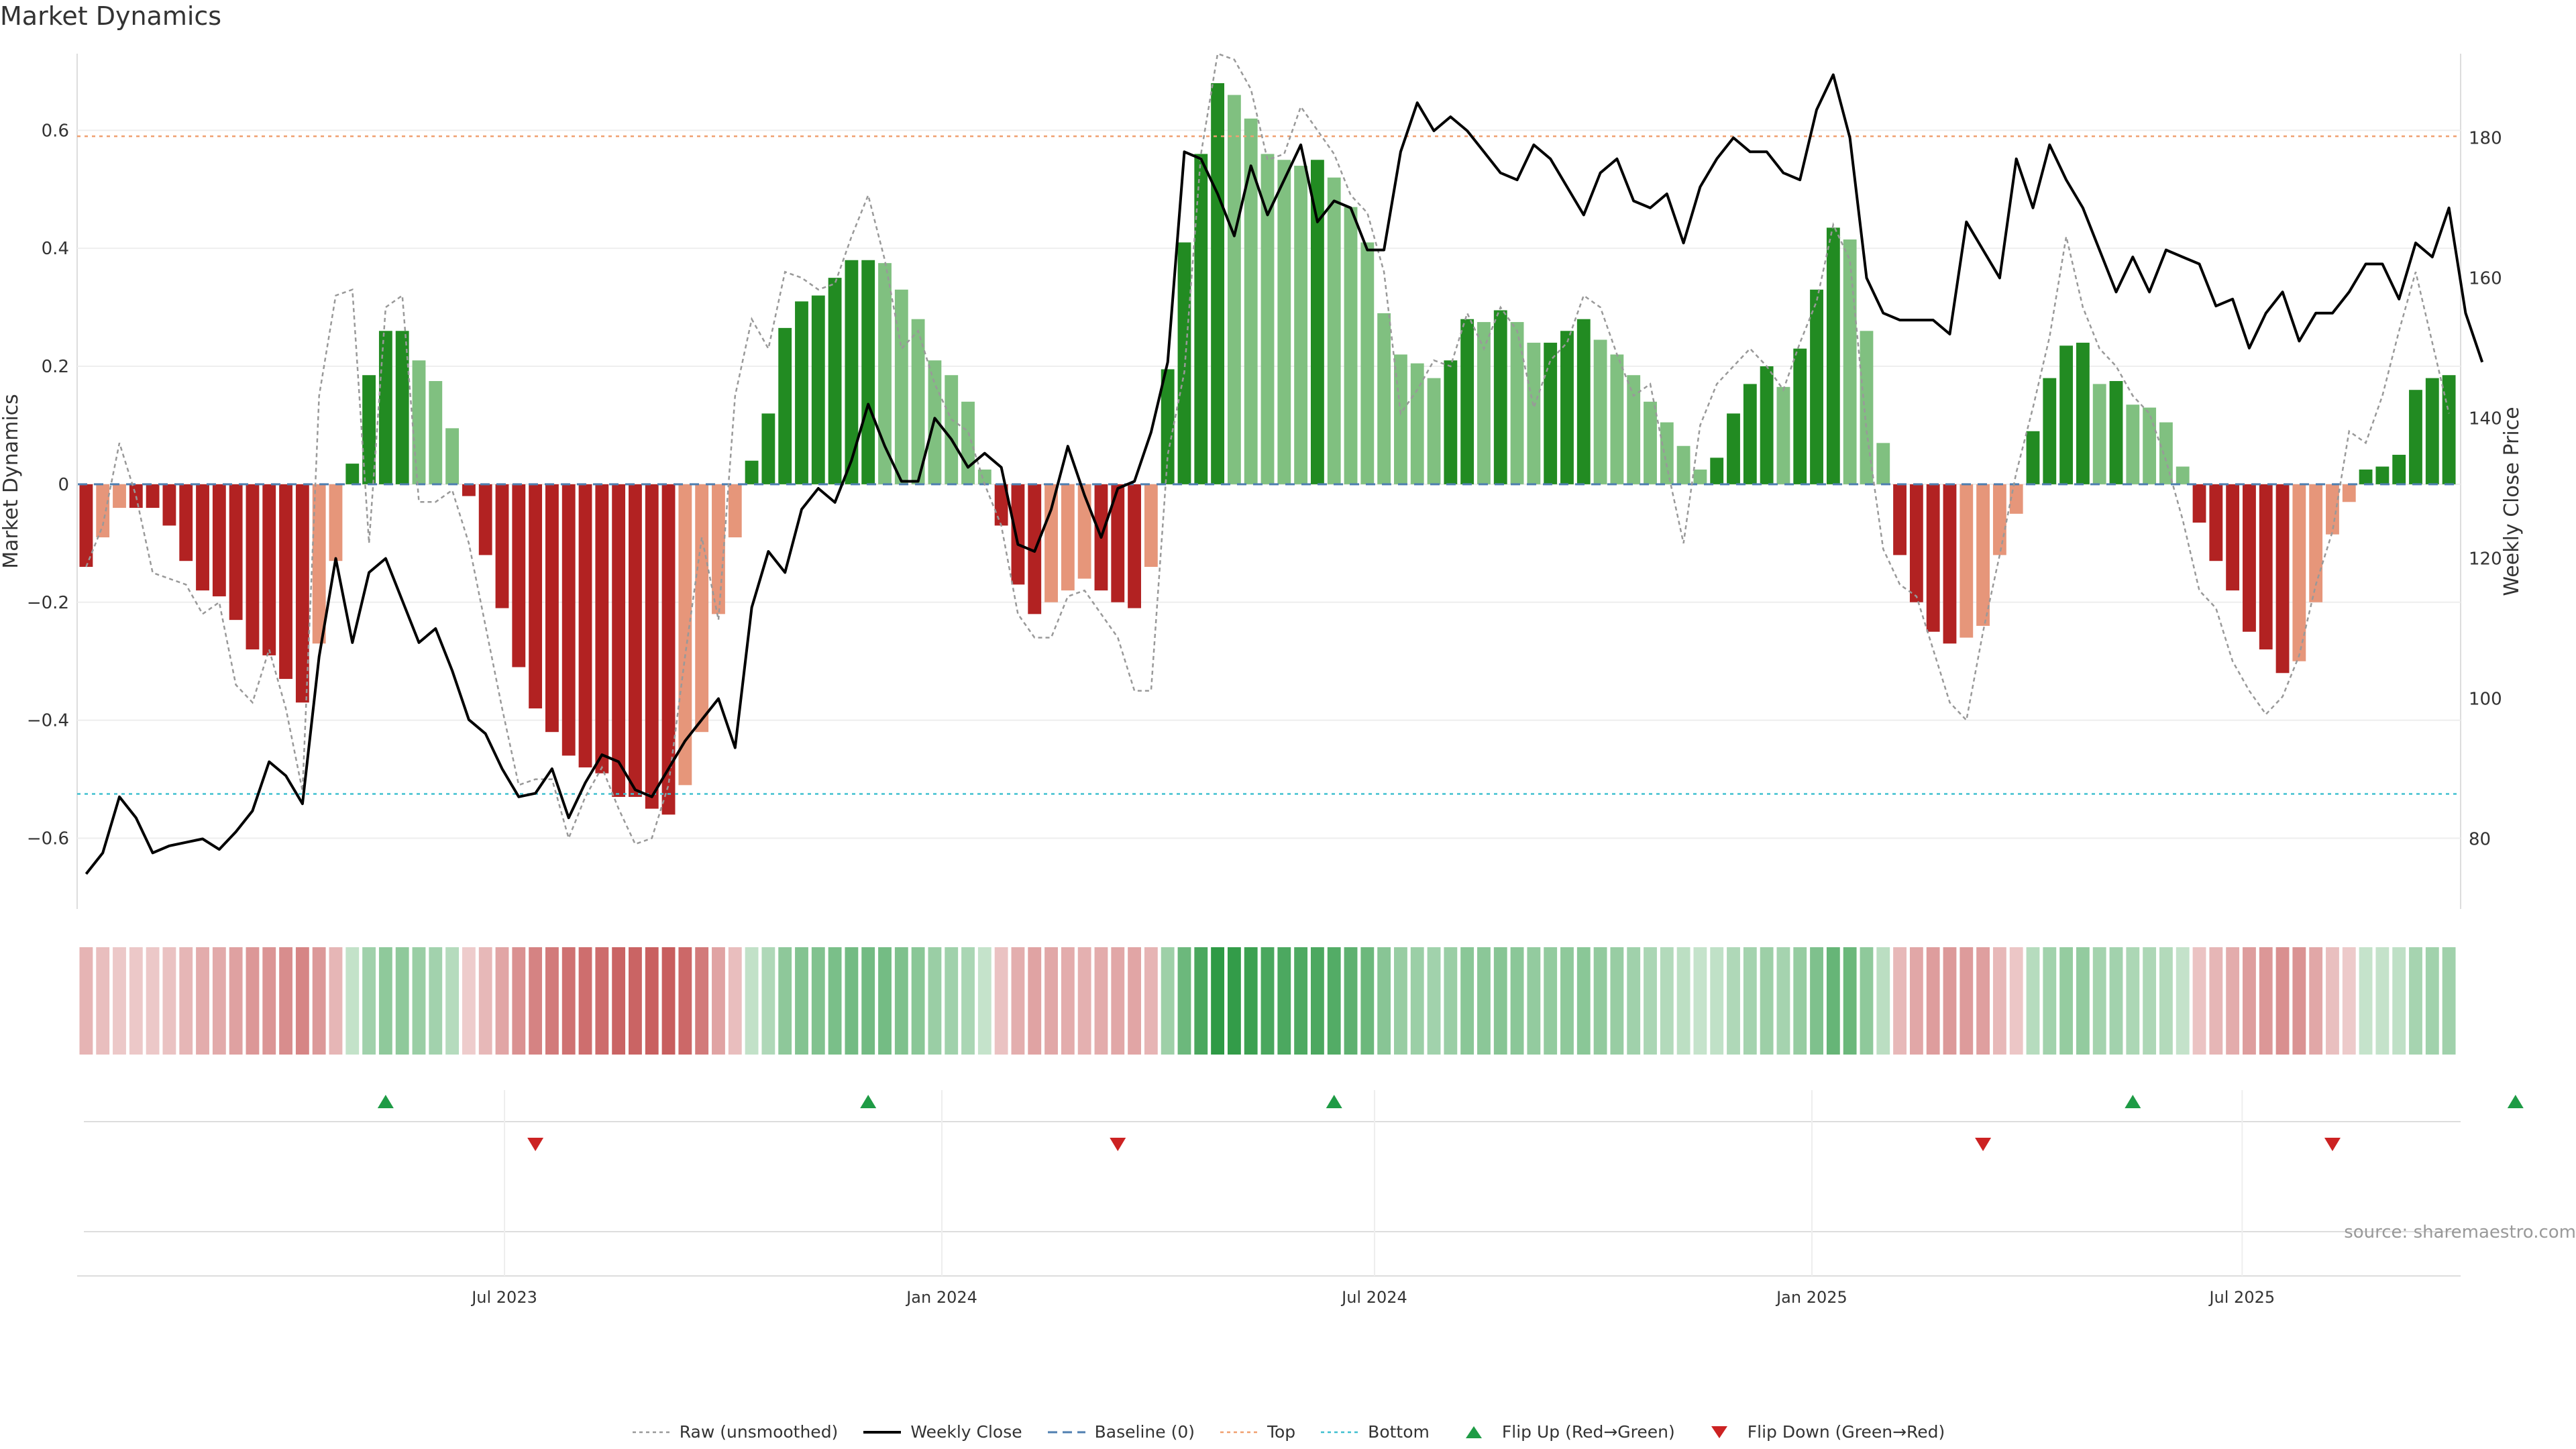 This screenshot has height=1449, width=2576. I want to click on legend-label: Flip Up (Red→Green), so click(1588, 1432).